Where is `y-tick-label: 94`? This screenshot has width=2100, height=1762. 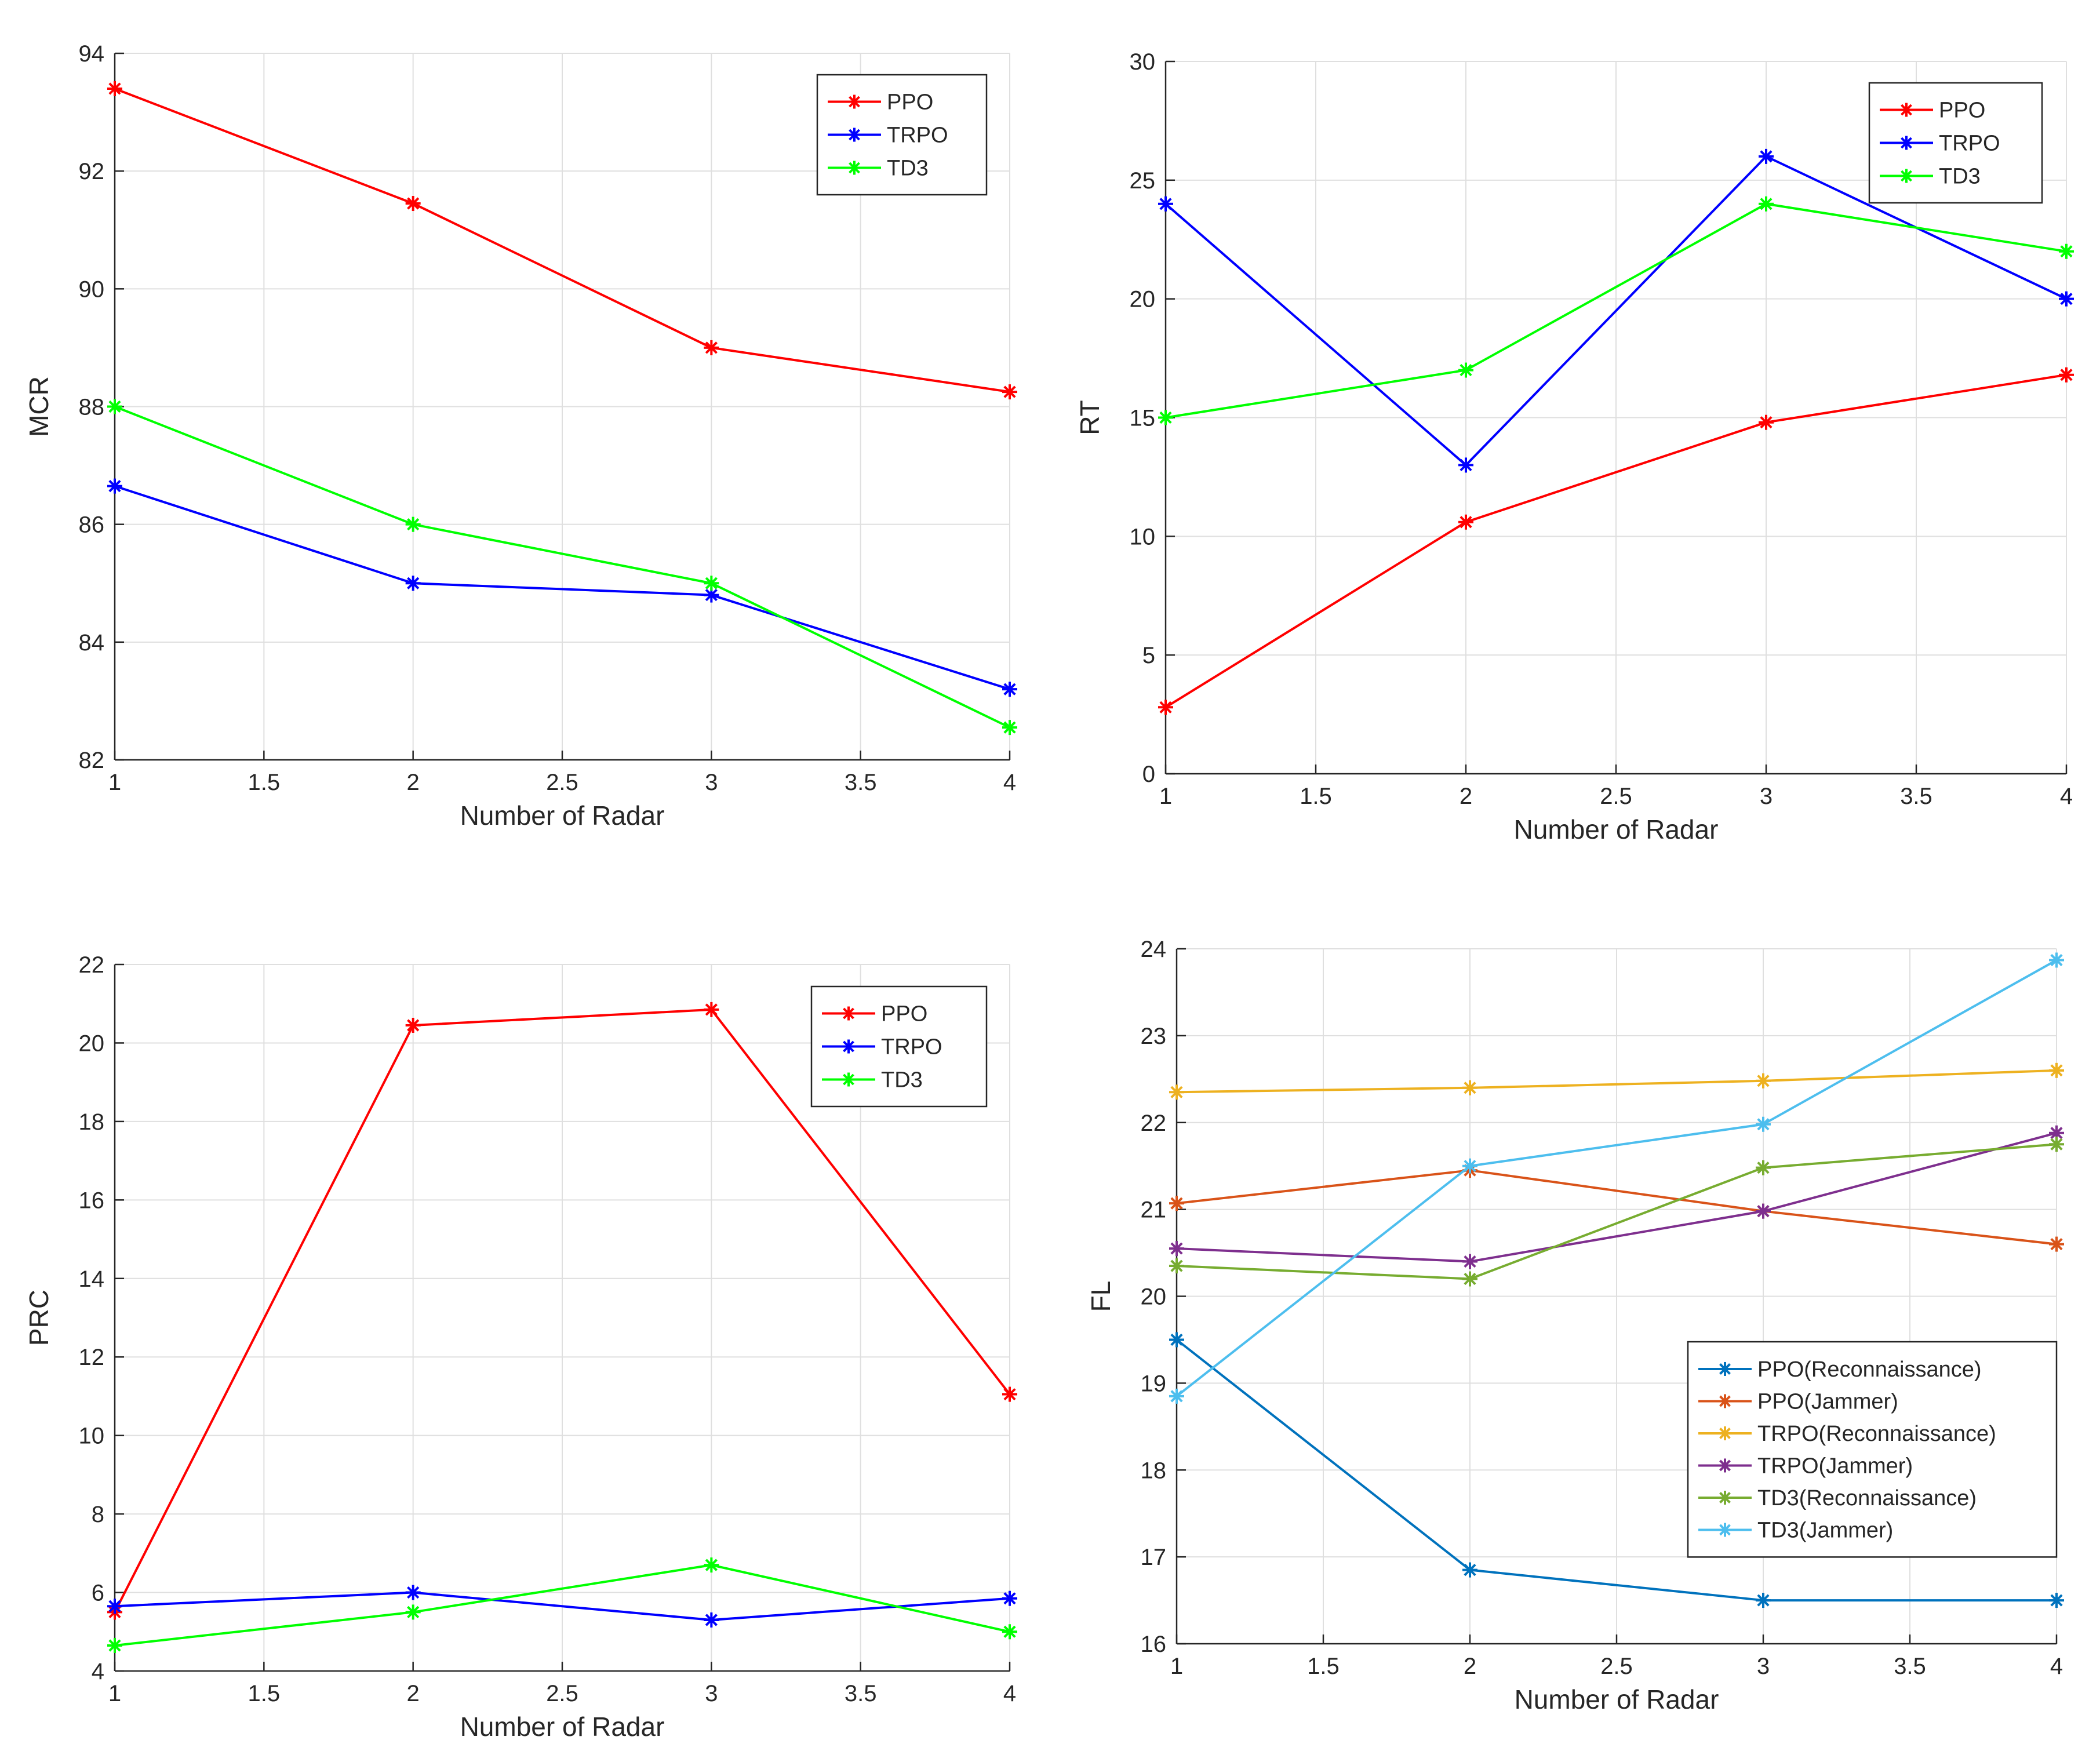 y-tick-label: 94 is located at coordinates (92, 54).